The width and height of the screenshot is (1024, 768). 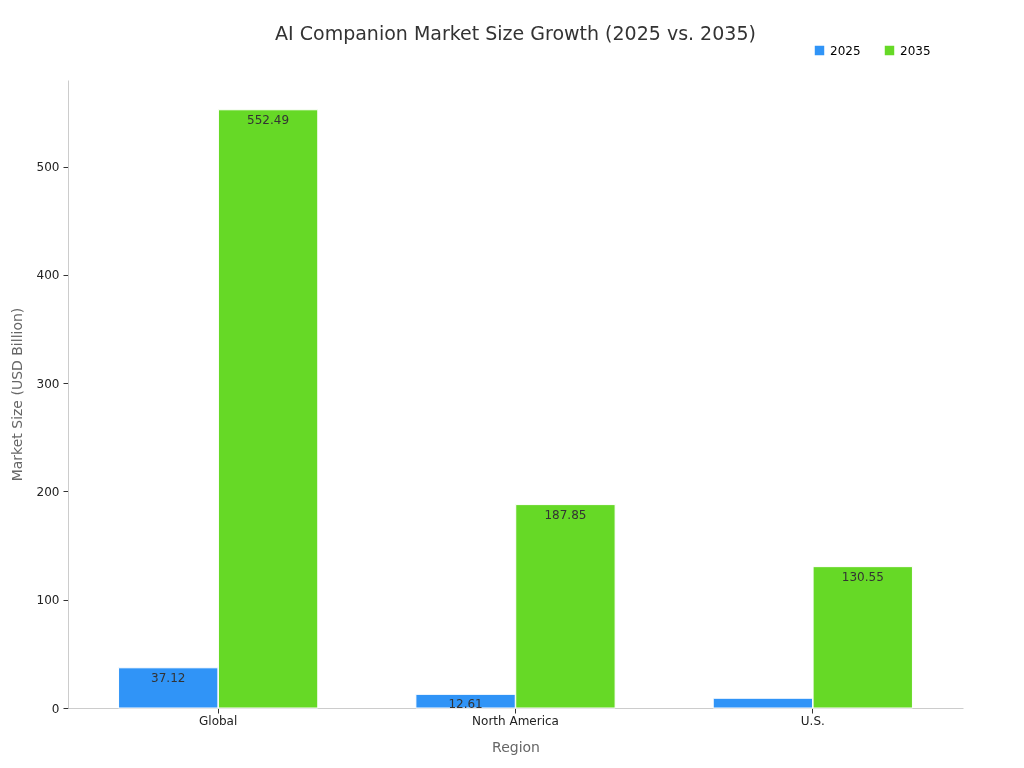 I want to click on chart-title: AI Companion Market Size Growth (2025 vs. 2035), so click(x=515, y=33).